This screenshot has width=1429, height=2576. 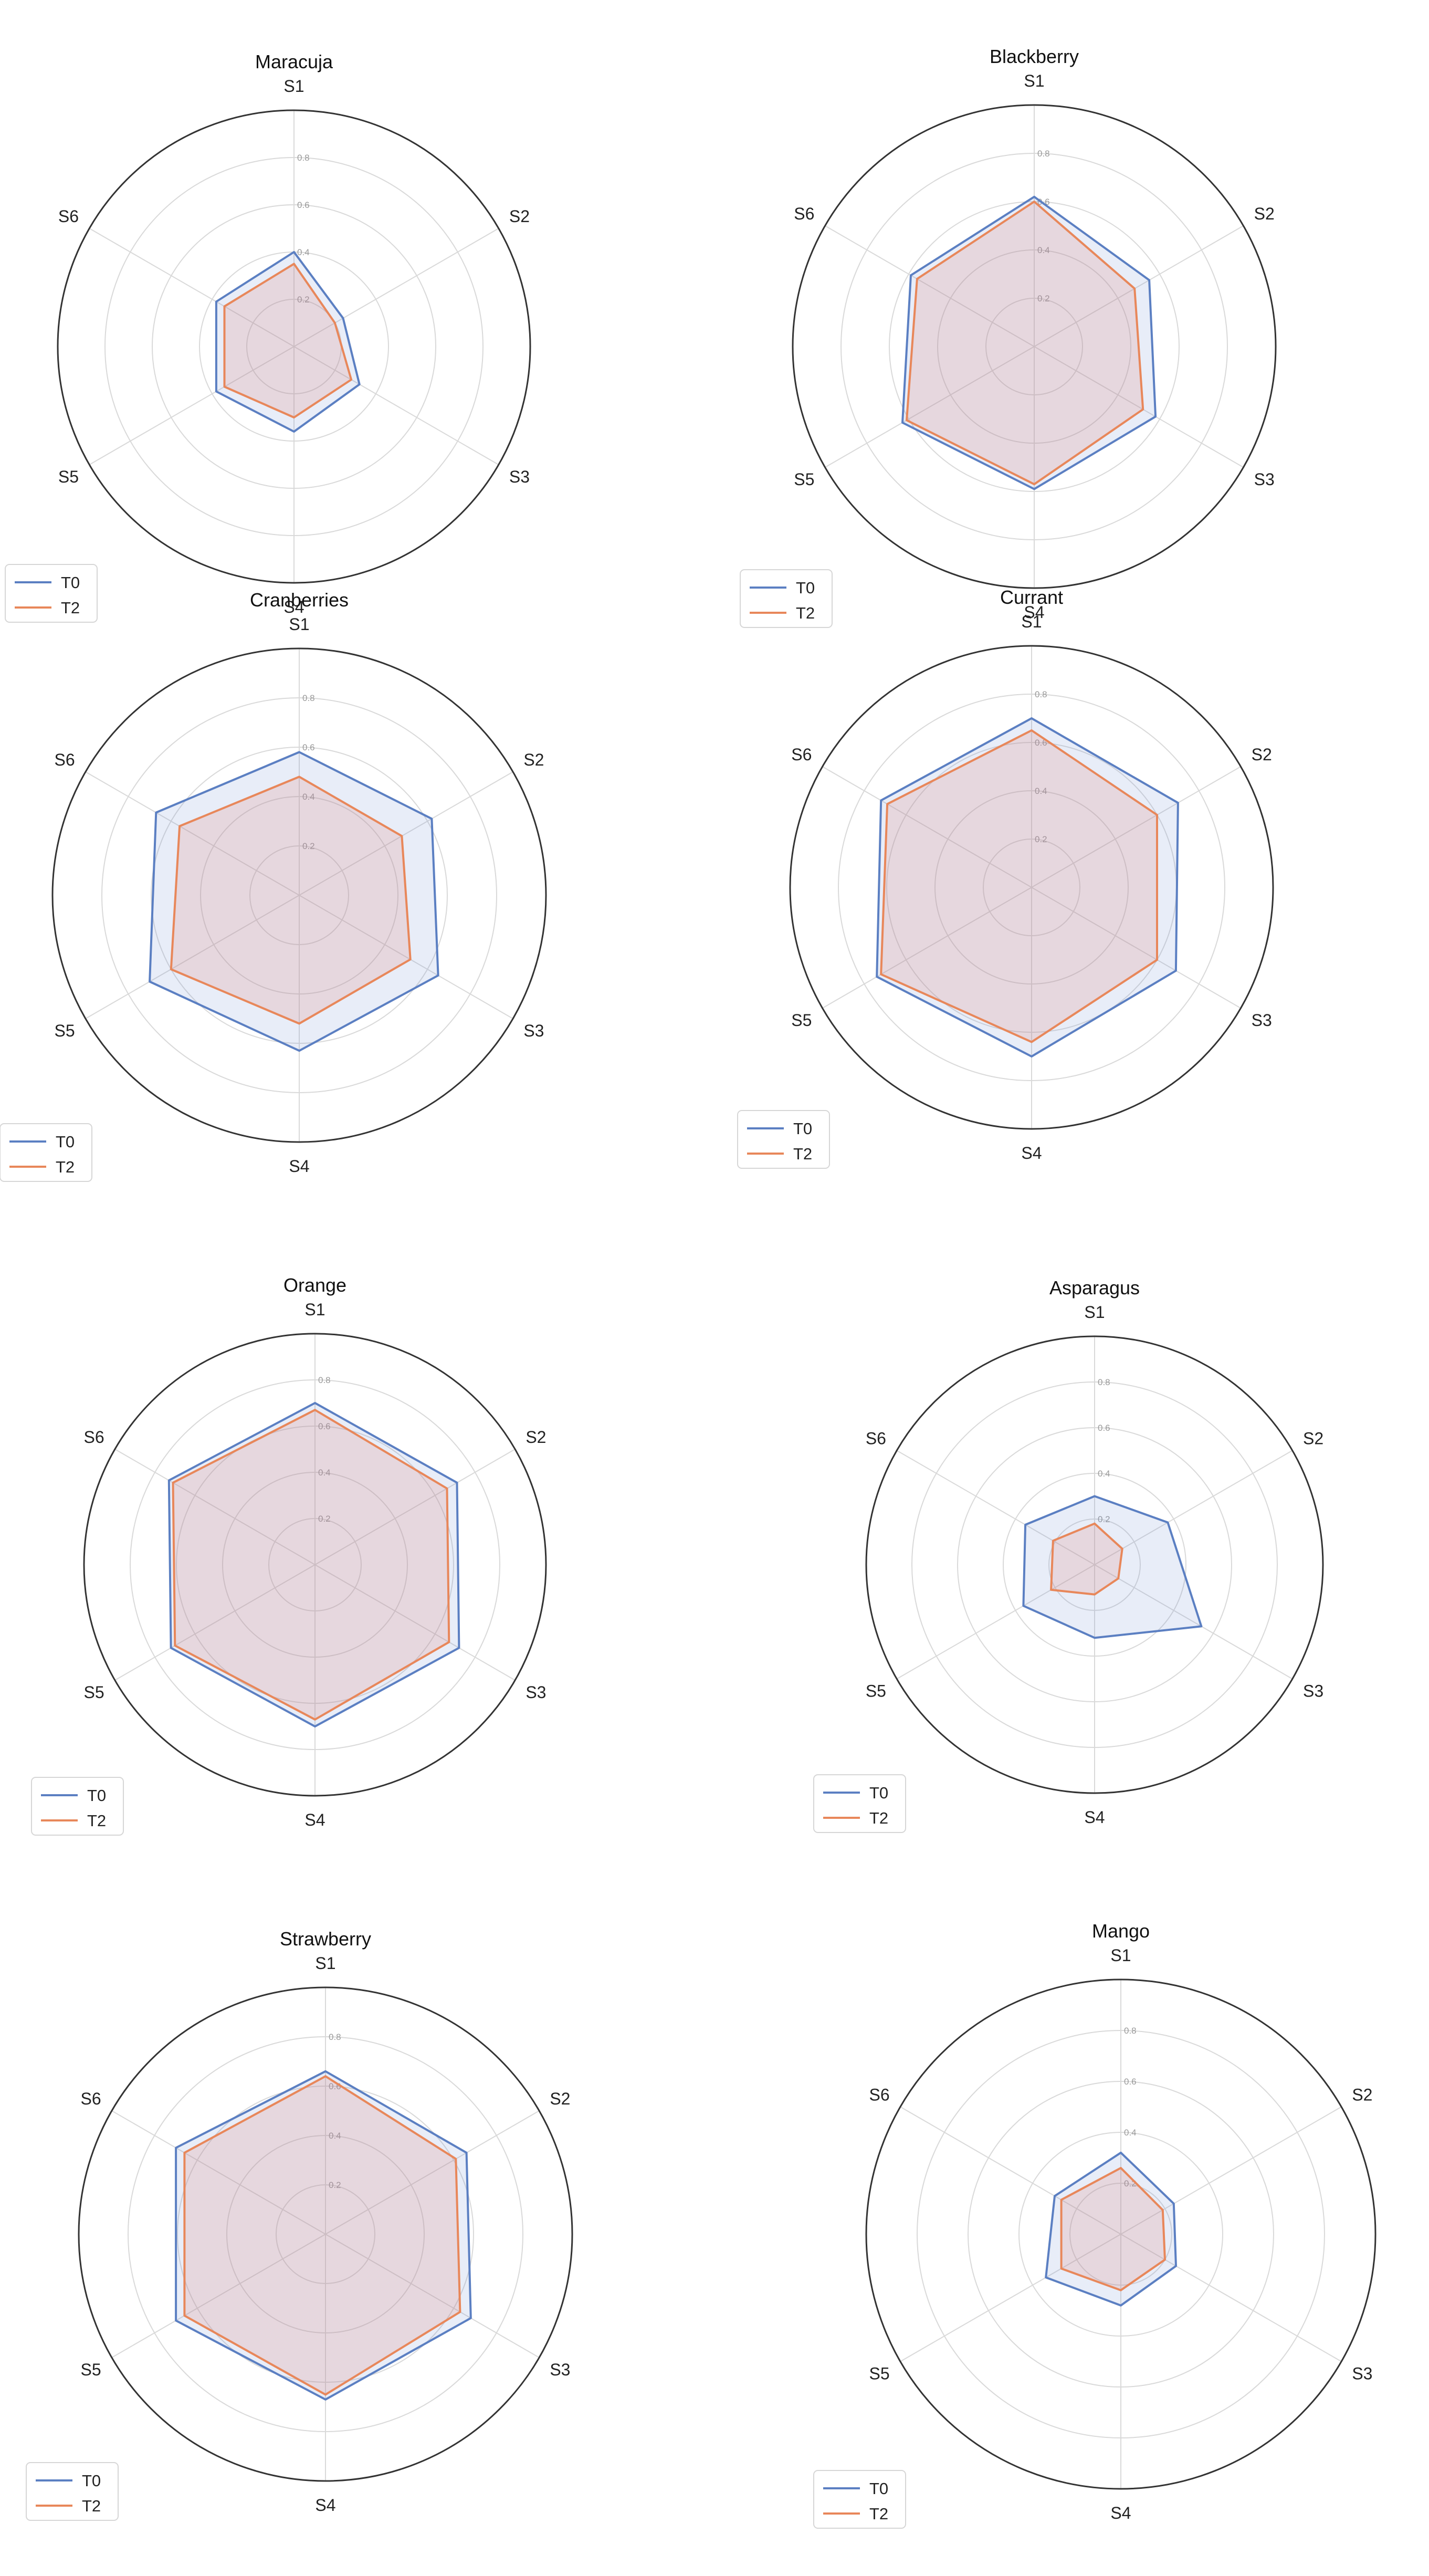 I want to click on chart-title: Strawberry, so click(x=325, y=1939).